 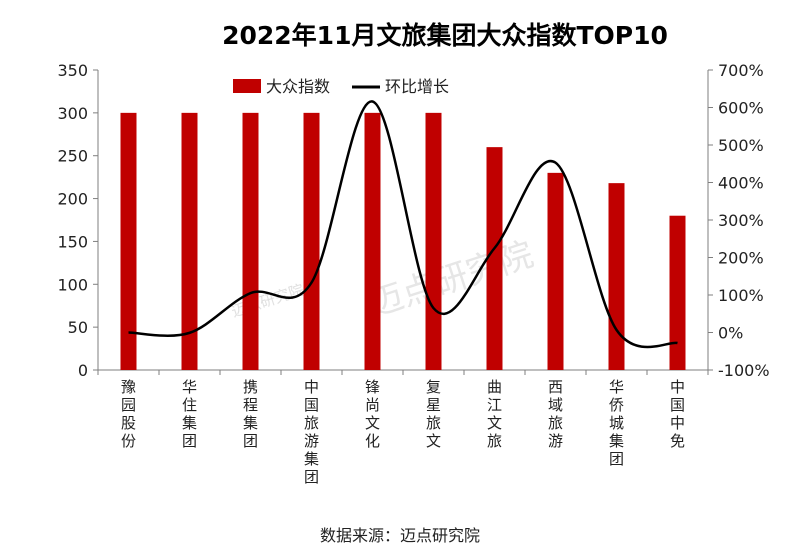 What do you see at coordinates (616, 423) in the screenshot?
I see `x-tick-label: 华侨城集团` at bounding box center [616, 423].